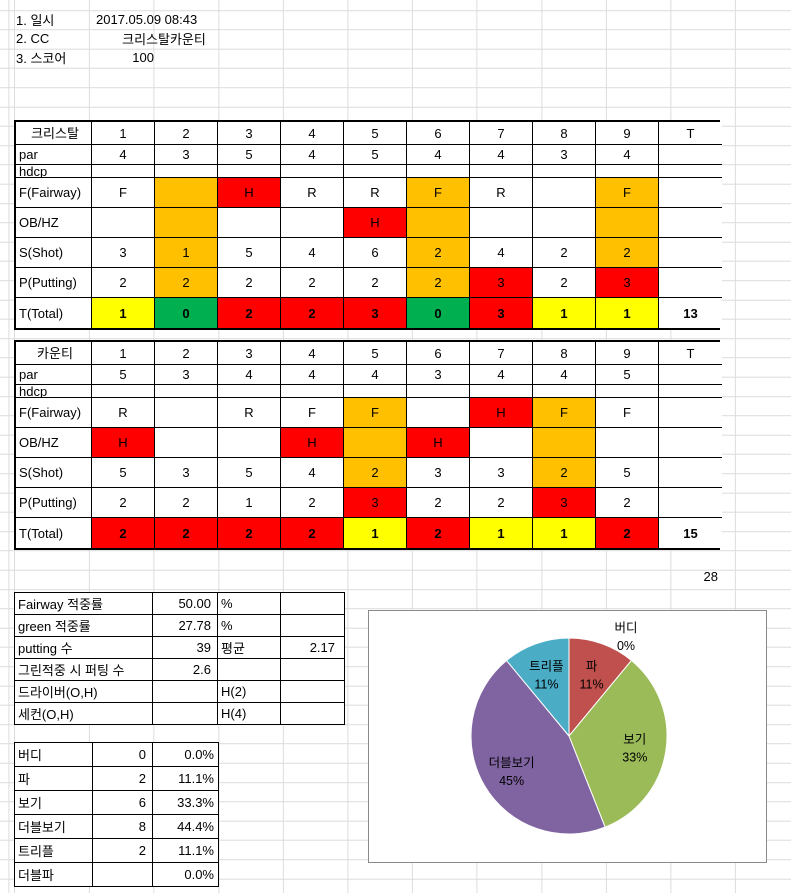 This screenshot has width=791, height=893. I want to click on row-label-cell: par, so click(54, 375).